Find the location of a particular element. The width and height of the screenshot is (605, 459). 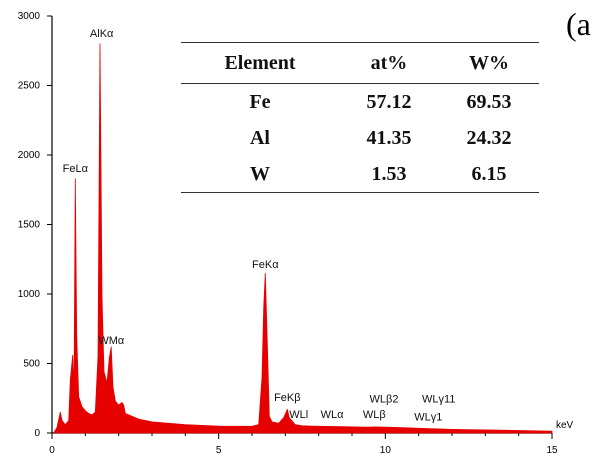

peak-label: WLγ11 is located at coordinates (438, 400).